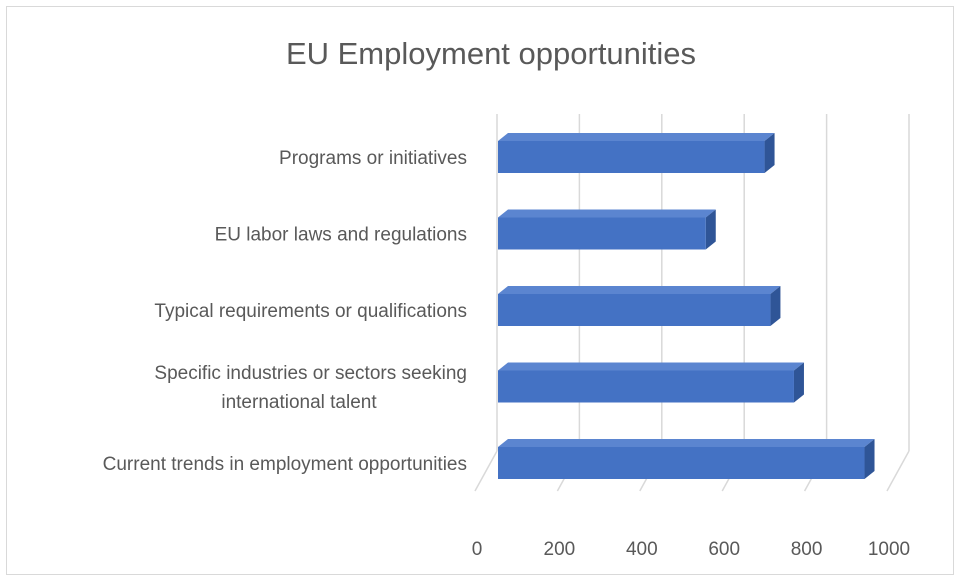 Image resolution: width=958 pixels, height=577 pixels. Describe the element at coordinates (299, 402) in the screenshot. I see `category-label: international talent` at that location.